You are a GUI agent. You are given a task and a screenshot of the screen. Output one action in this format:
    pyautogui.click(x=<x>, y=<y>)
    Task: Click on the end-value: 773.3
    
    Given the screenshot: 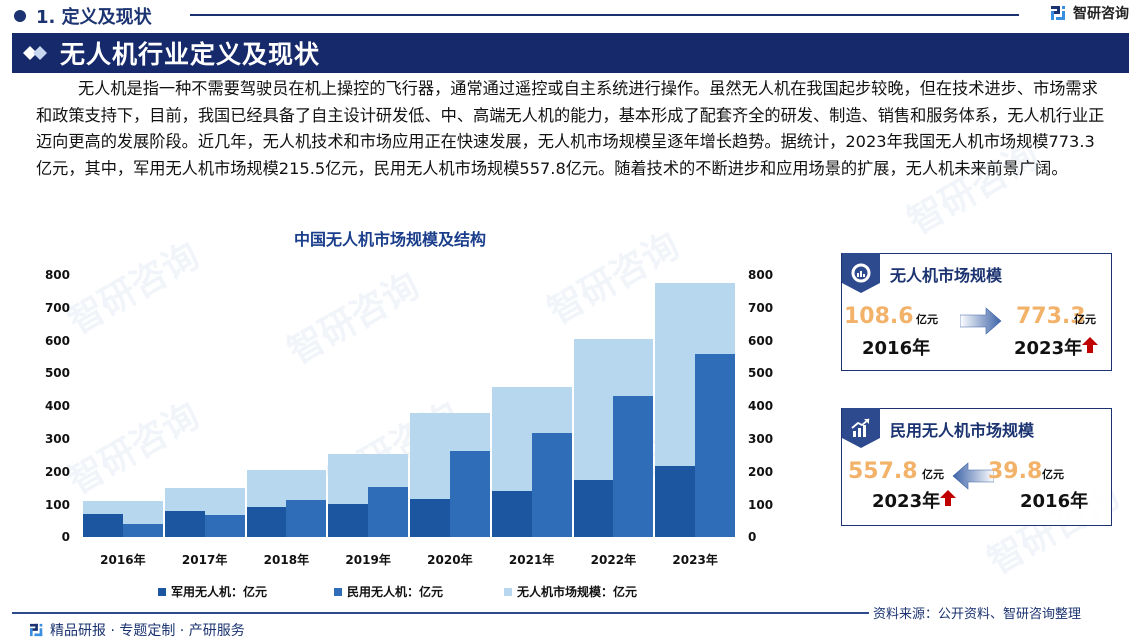 What is the action you would take?
    pyautogui.click(x=1051, y=316)
    